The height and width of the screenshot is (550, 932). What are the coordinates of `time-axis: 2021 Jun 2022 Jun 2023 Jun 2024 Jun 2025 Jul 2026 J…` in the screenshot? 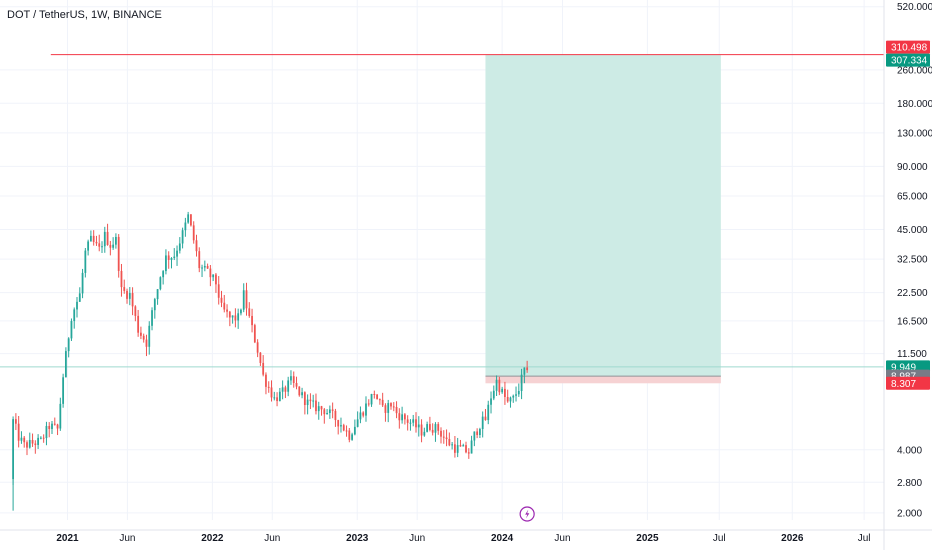 It's located at (466, 536).